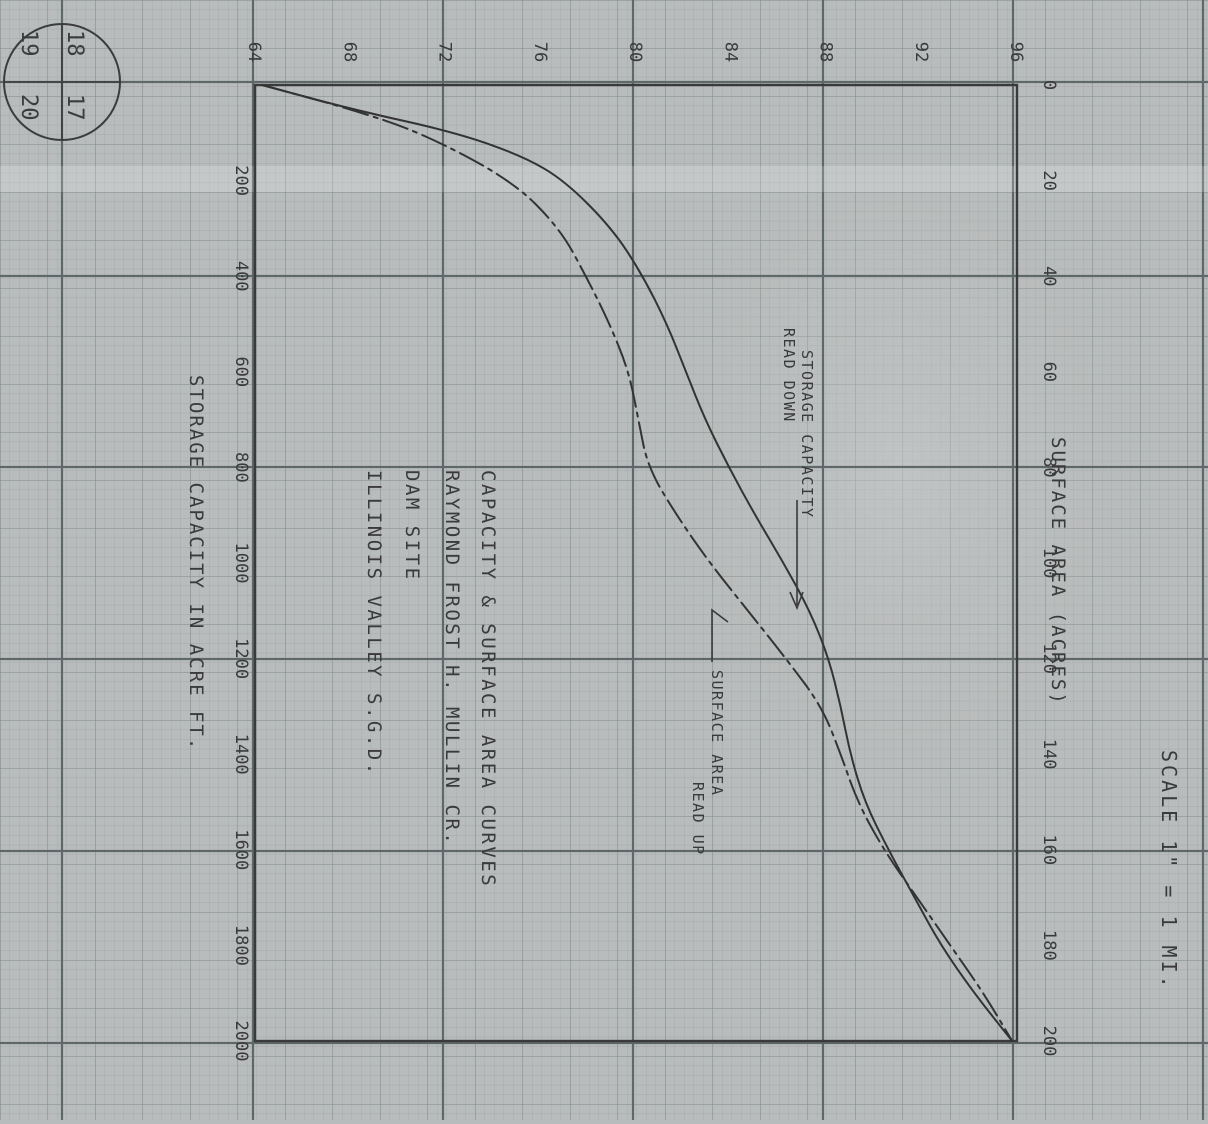  I want to click on elevation-tick-84: 84, so click(730, 52).